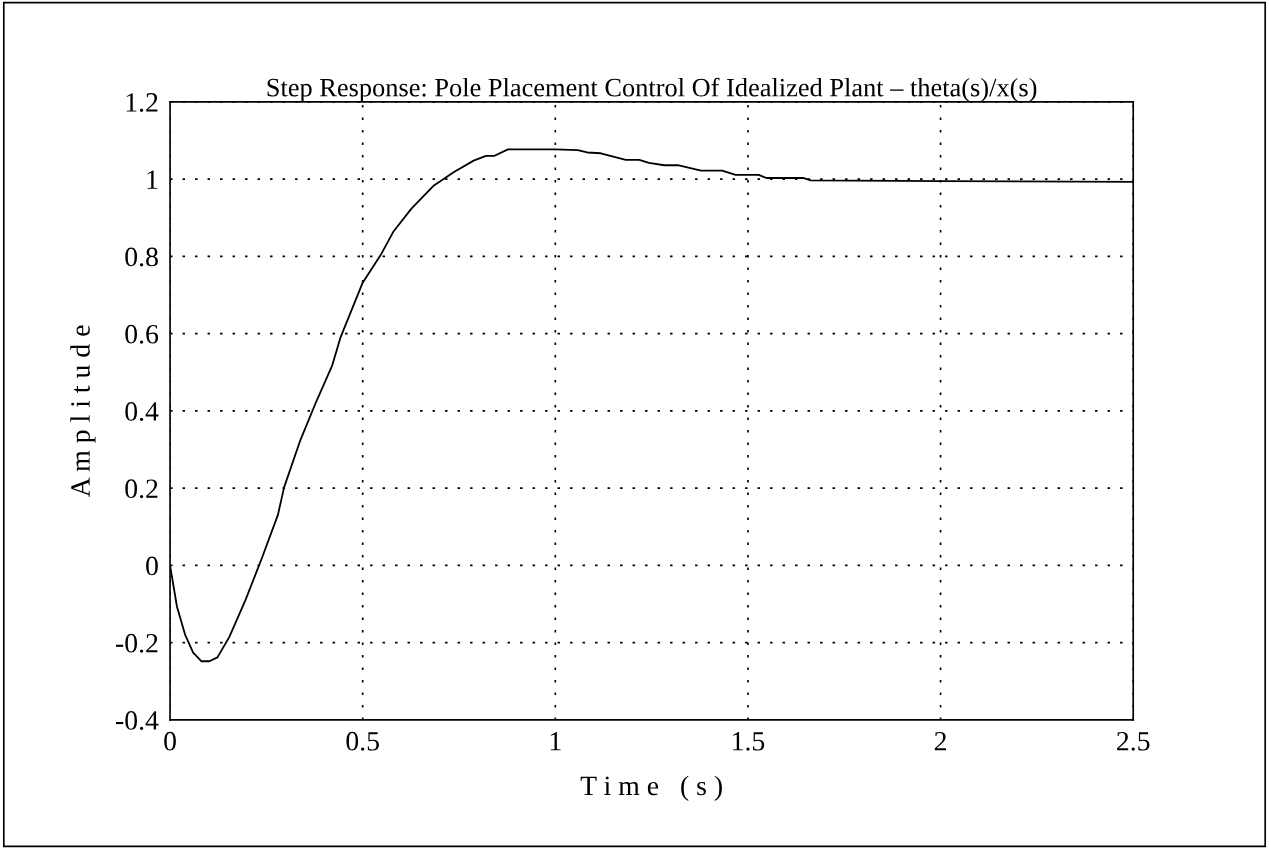  What do you see at coordinates (142, 334) in the screenshot?
I see `y-tick-label: 0.6` at bounding box center [142, 334].